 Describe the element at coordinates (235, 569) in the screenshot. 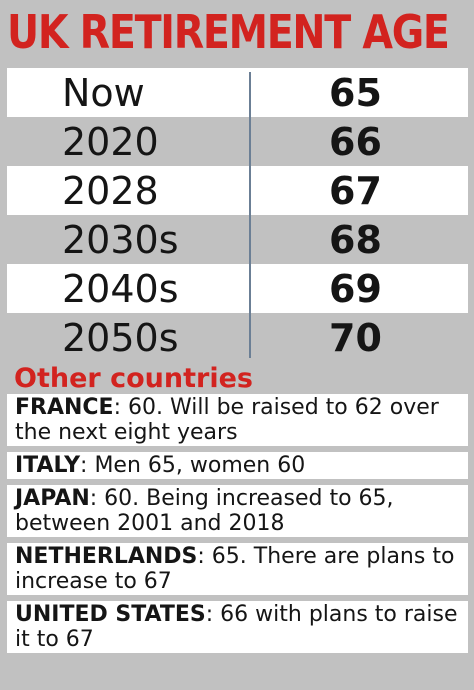

I see `country-detail: : 65. There are plans to increase to 67` at that location.